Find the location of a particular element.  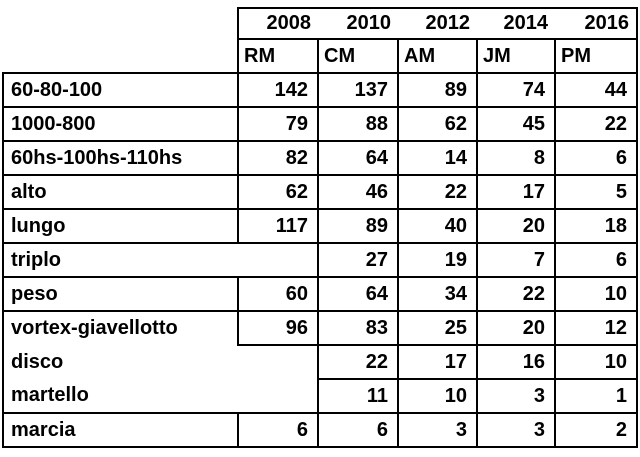

row-label: lungo is located at coordinates (120, 226).